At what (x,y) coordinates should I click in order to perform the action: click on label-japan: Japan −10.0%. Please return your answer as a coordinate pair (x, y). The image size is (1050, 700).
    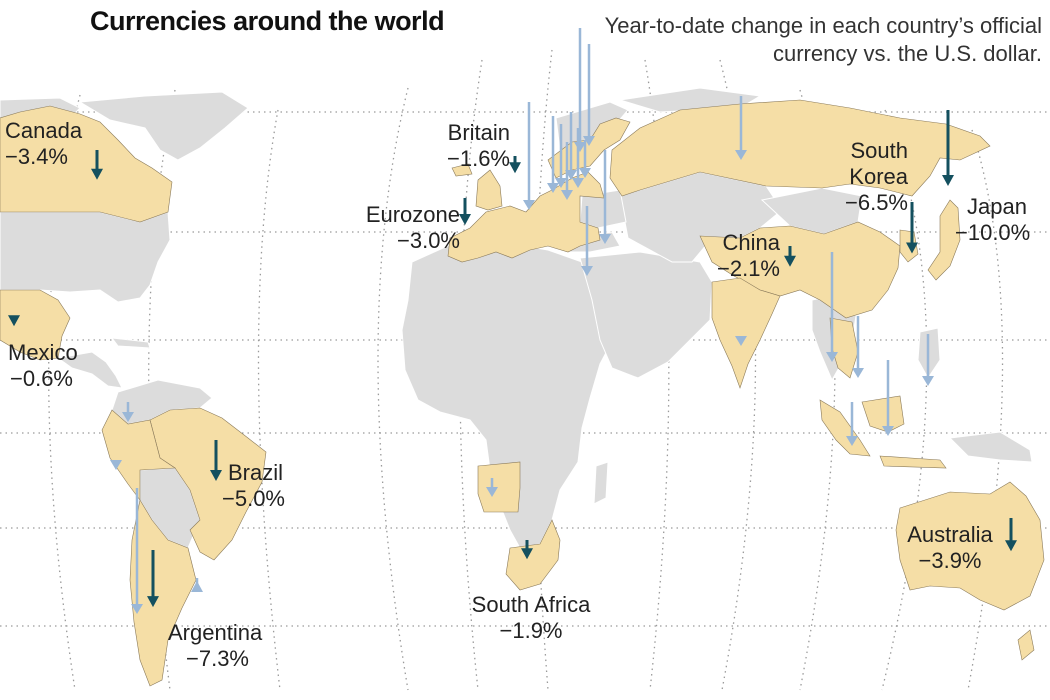
    Looking at the image, I should click on (992, 220).